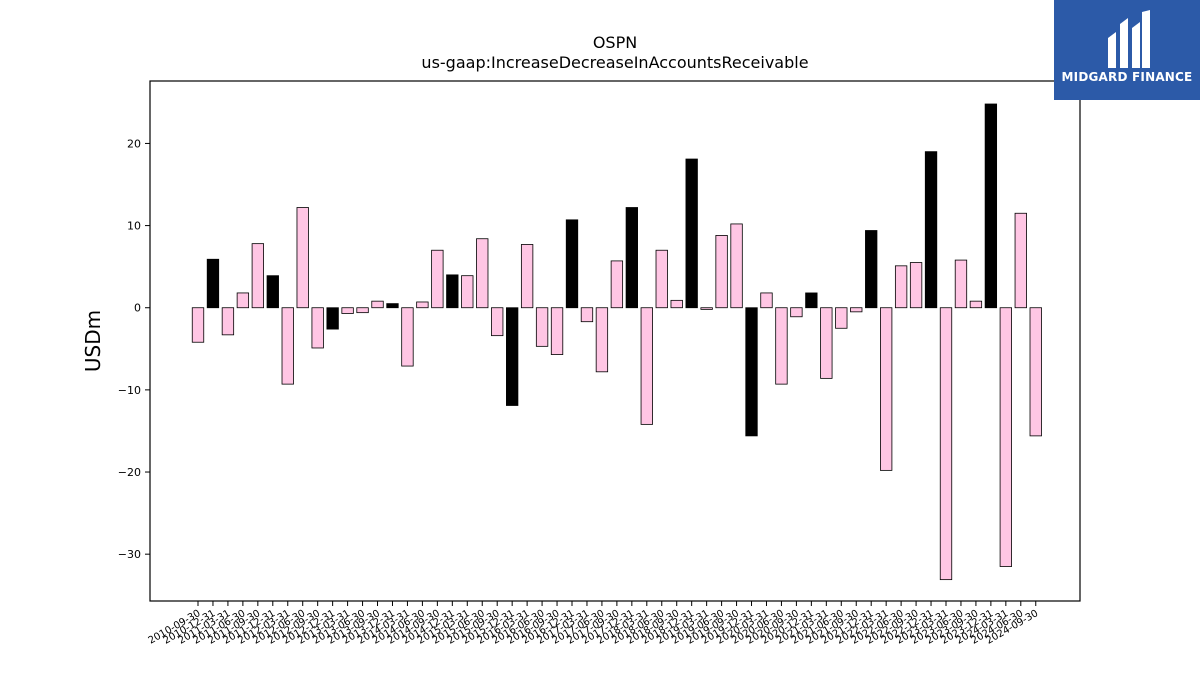 This screenshot has height=675, width=1200. Describe the element at coordinates (129, 554) in the screenshot. I see `y-tick-label: −30` at that location.